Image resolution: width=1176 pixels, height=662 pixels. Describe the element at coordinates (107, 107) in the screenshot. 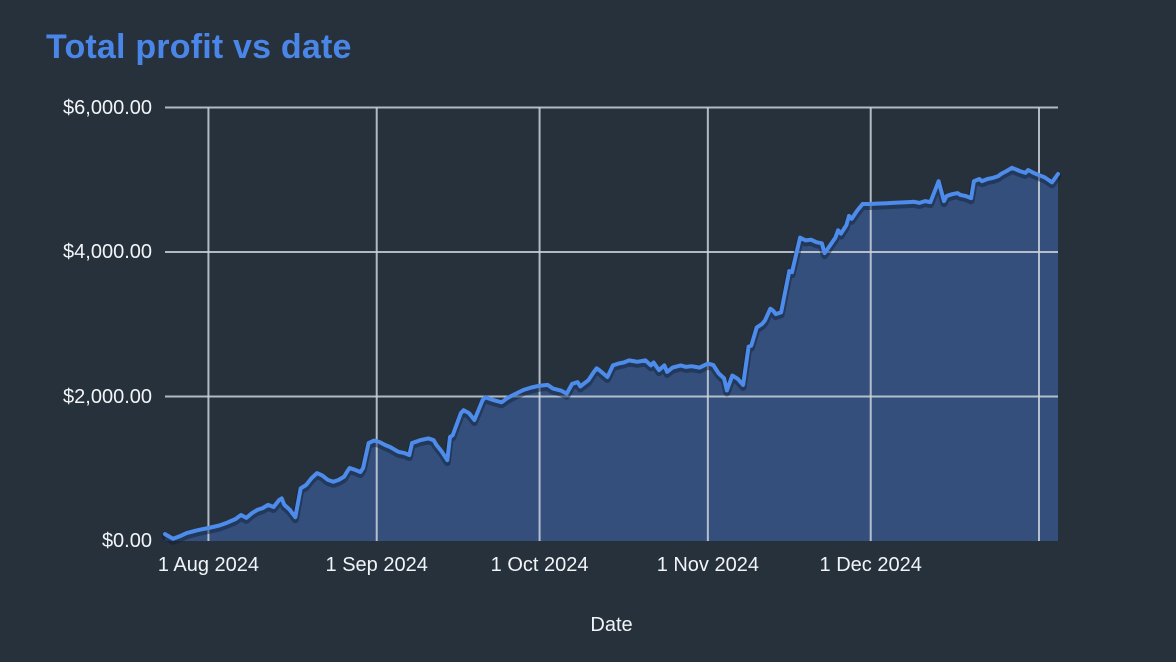

I see `y-axis-tick-label: $6,000.00` at that location.